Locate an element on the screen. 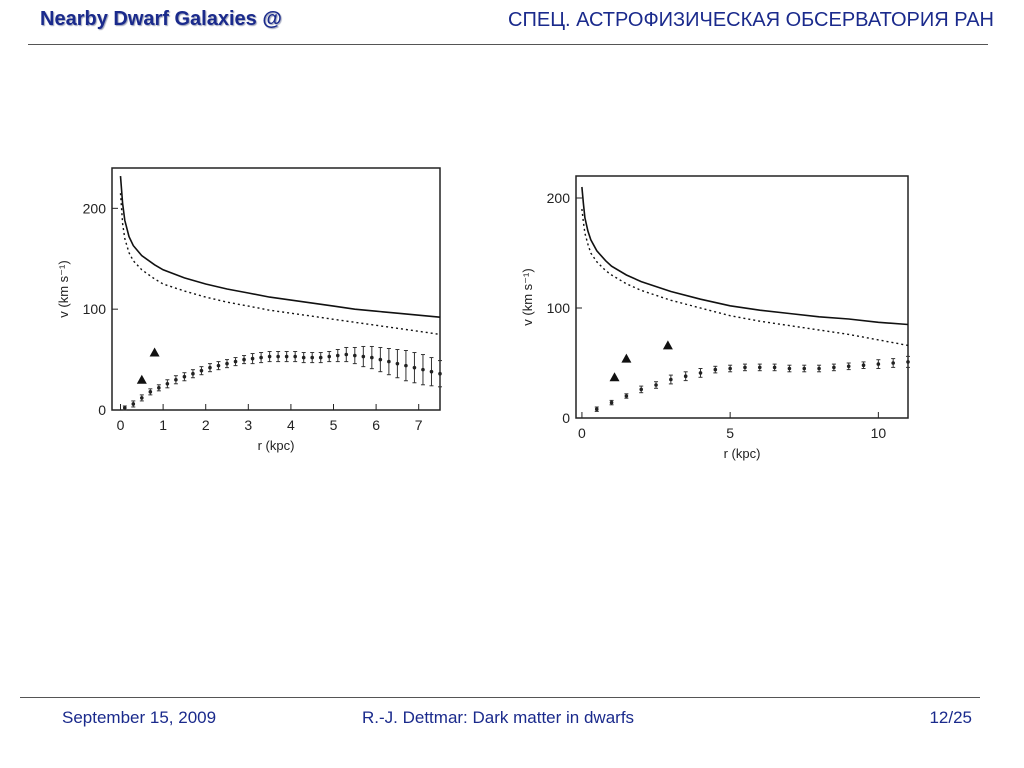 The image size is (1024, 768). x-tick-label: 2 is located at coordinates (206, 425).